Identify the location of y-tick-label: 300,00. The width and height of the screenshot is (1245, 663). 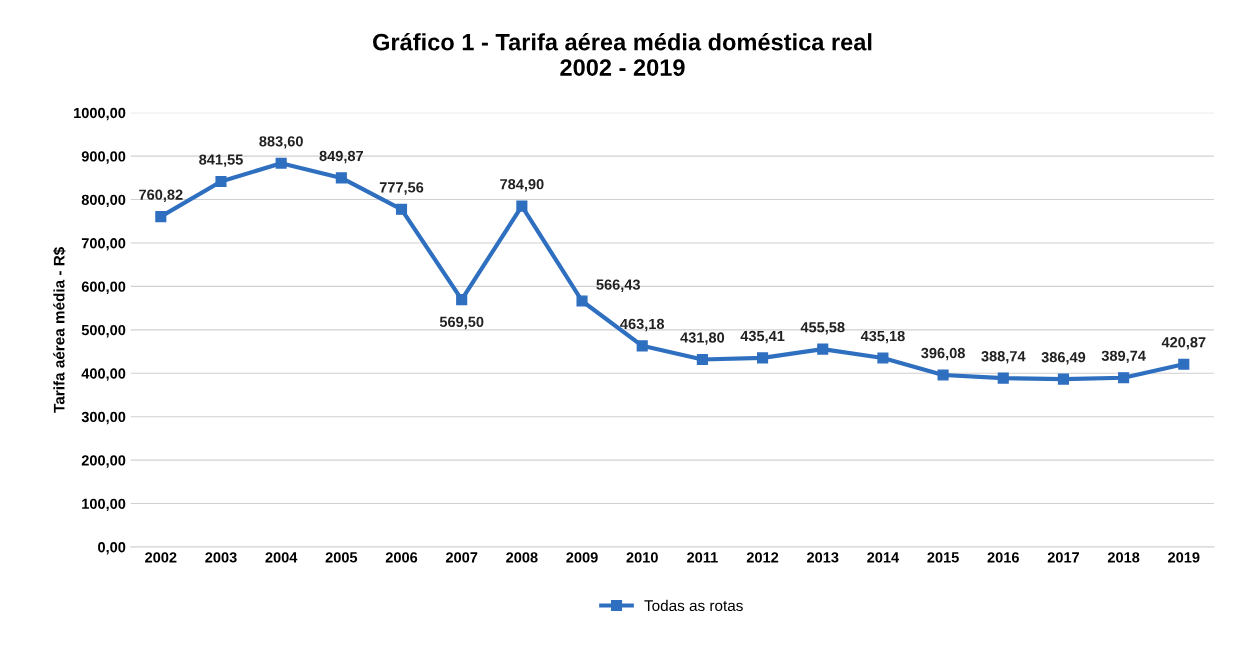
(103, 418).